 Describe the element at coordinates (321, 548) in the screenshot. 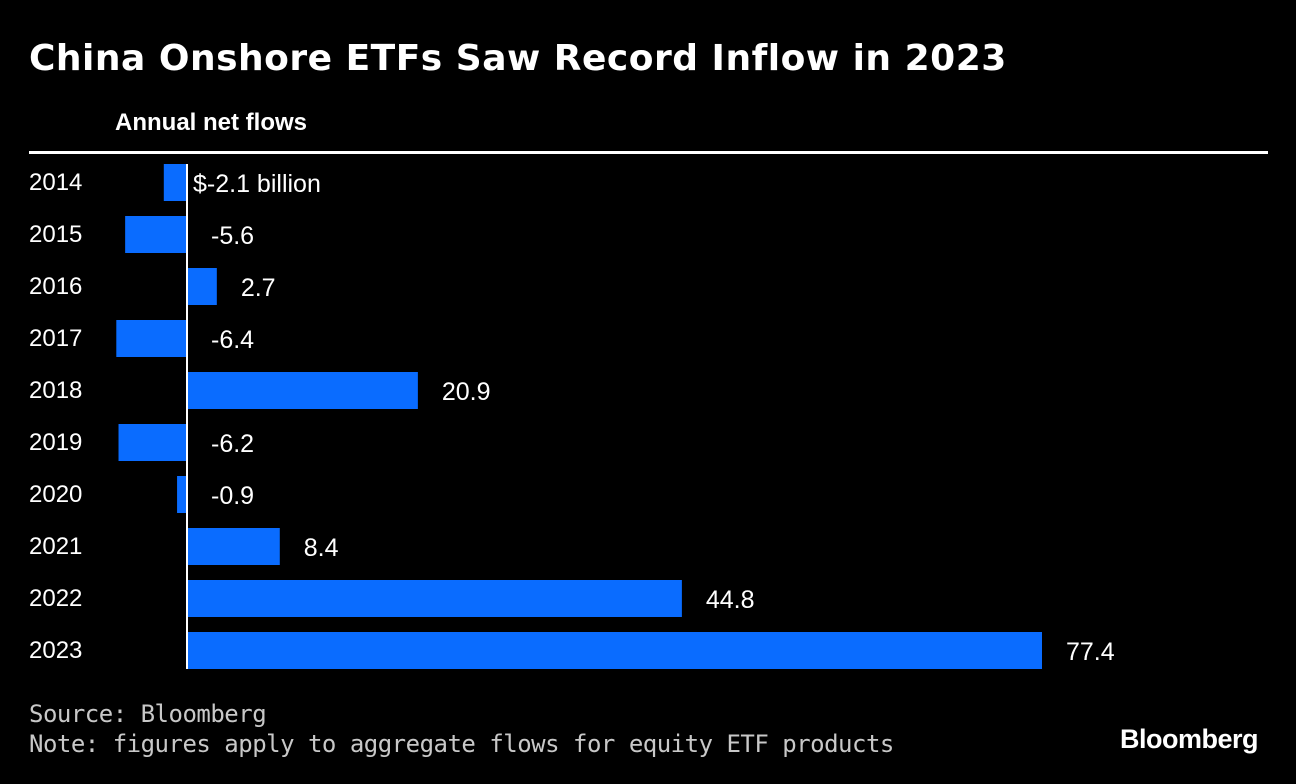

I see `value-label: 8.4` at that location.